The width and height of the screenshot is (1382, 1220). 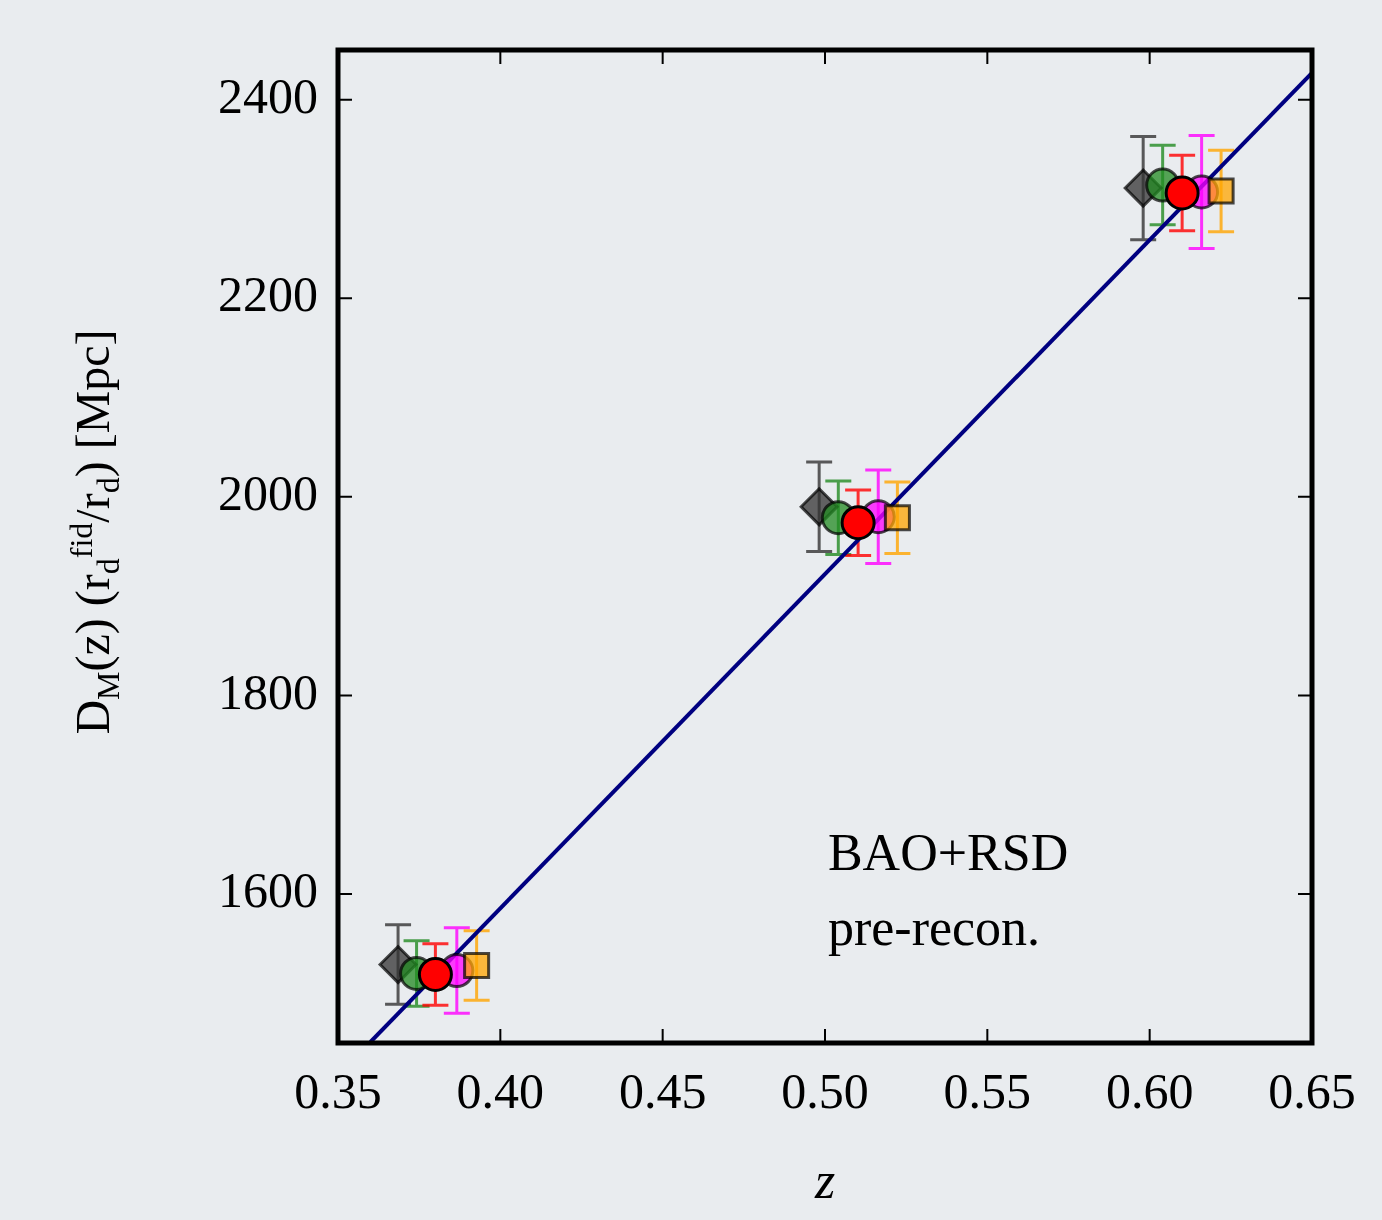 I want to click on x-tick-label: 0.35, so click(x=338, y=1091).